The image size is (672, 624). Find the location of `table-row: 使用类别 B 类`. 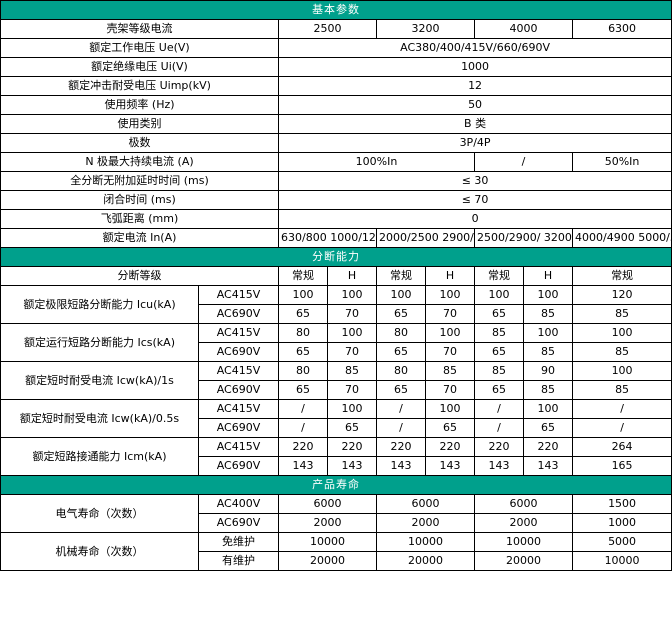

table-row: 使用类别 B 类 is located at coordinates (336, 124).